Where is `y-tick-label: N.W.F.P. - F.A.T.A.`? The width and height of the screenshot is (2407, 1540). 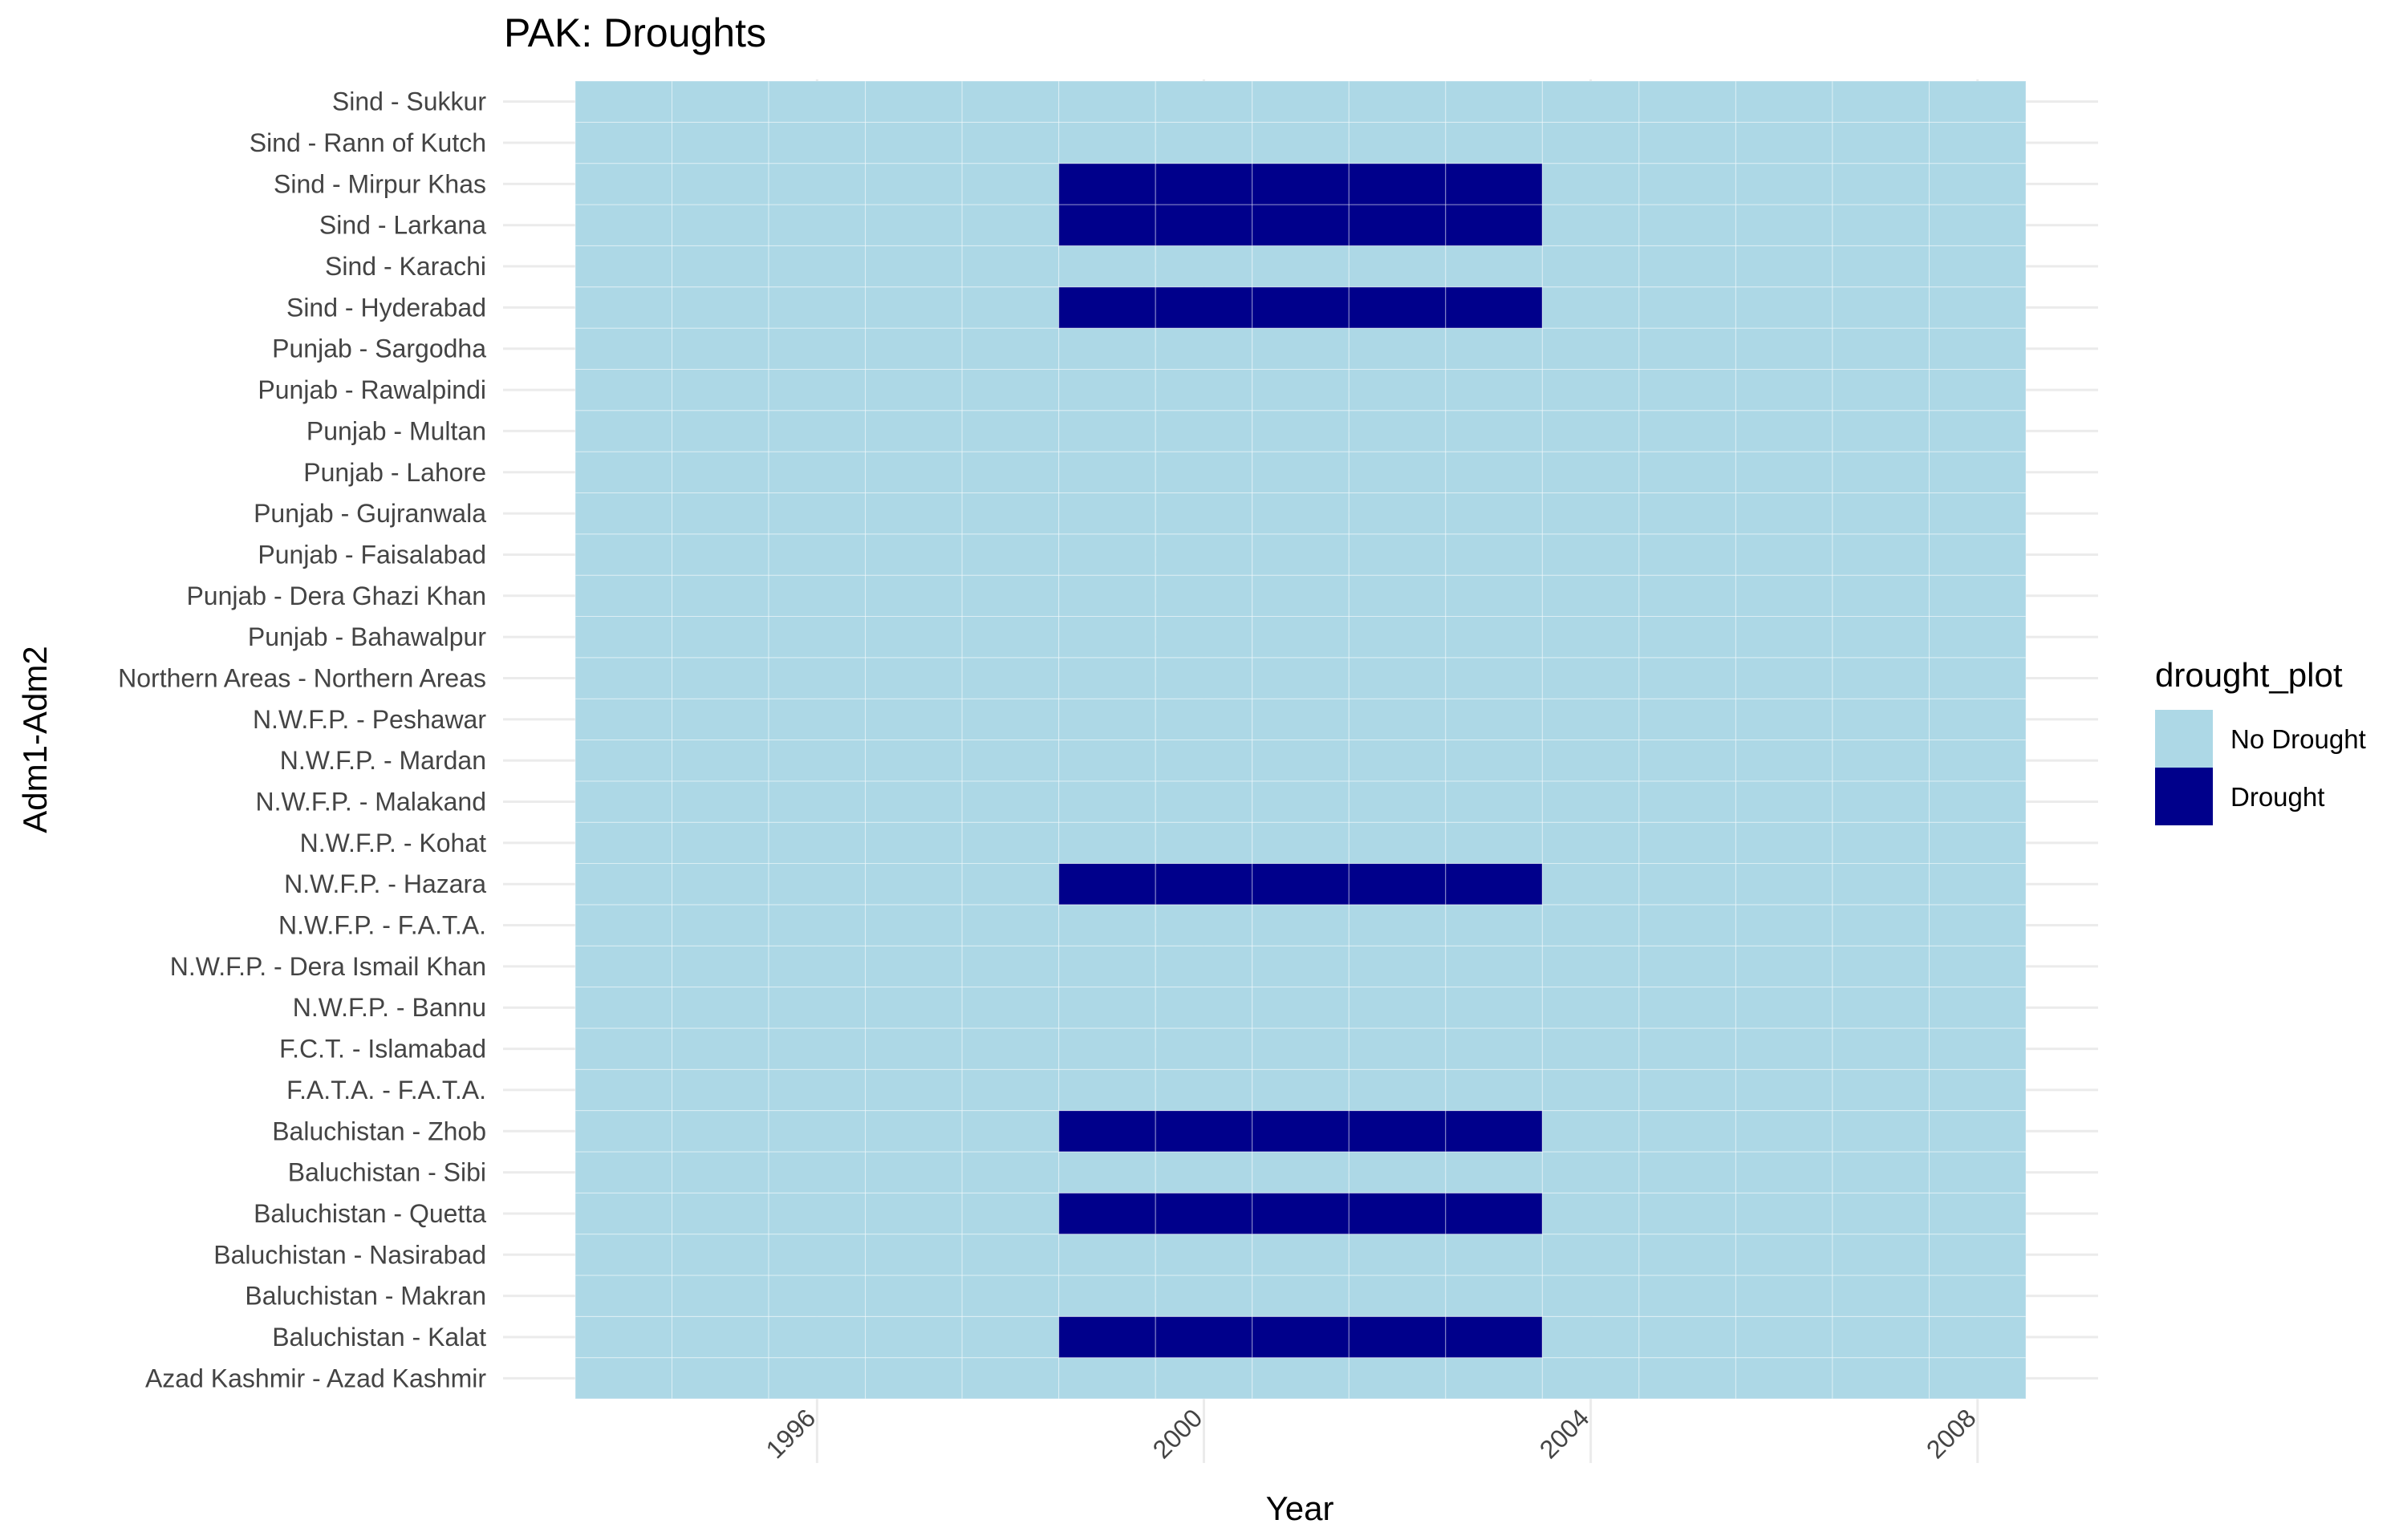 y-tick-label: N.W.F.P. - F.A.T.A. is located at coordinates (382, 925).